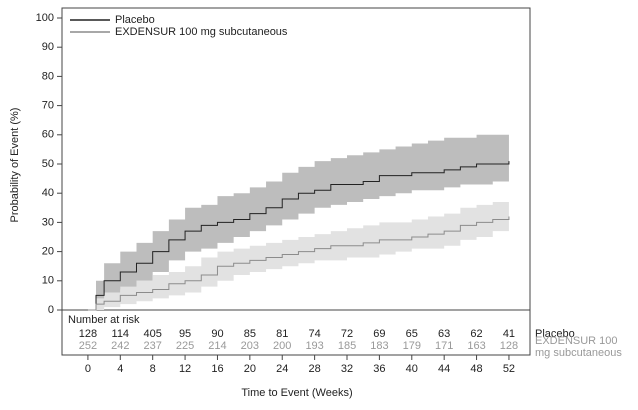 The height and width of the screenshot is (410, 638). What do you see at coordinates (347, 369) in the screenshot?
I see `x-tick-label: 32` at bounding box center [347, 369].